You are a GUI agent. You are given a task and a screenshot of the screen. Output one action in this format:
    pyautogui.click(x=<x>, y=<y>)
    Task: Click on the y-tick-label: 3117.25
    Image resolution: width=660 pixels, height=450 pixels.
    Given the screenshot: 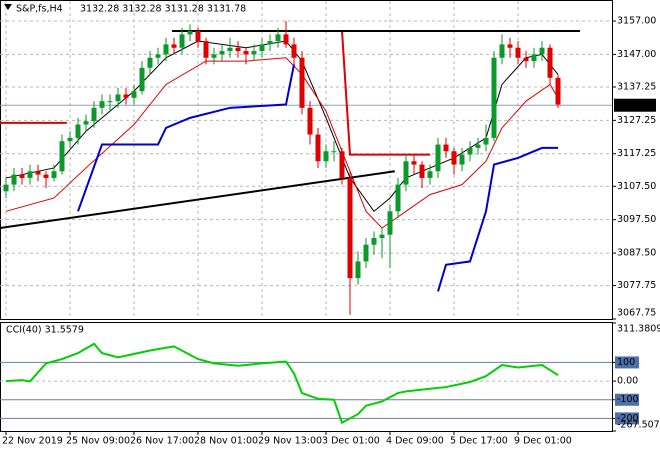 What is the action you would take?
    pyautogui.click(x=636, y=153)
    